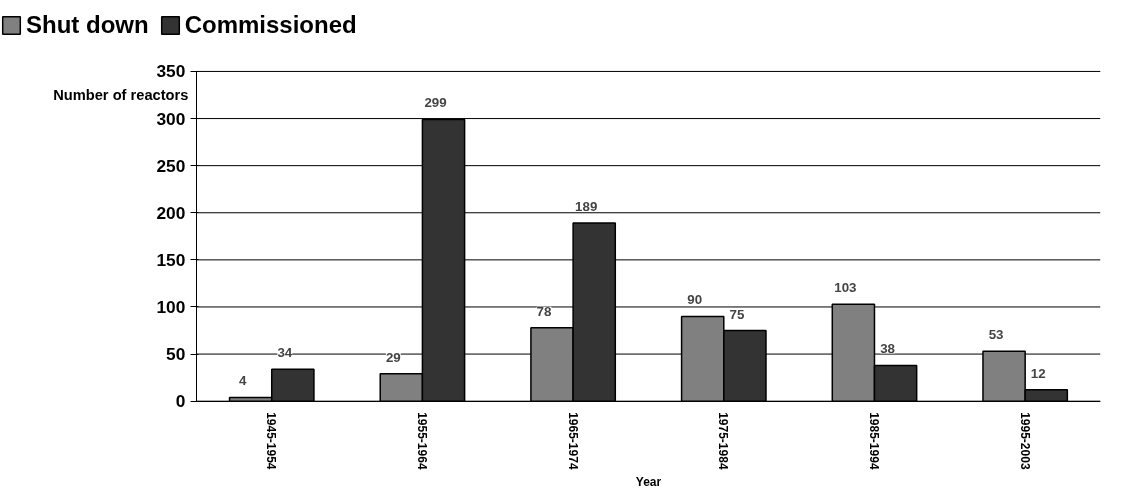  Describe the element at coordinates (996, 335) in the screenshot. I see `data-label: 53` at that location.